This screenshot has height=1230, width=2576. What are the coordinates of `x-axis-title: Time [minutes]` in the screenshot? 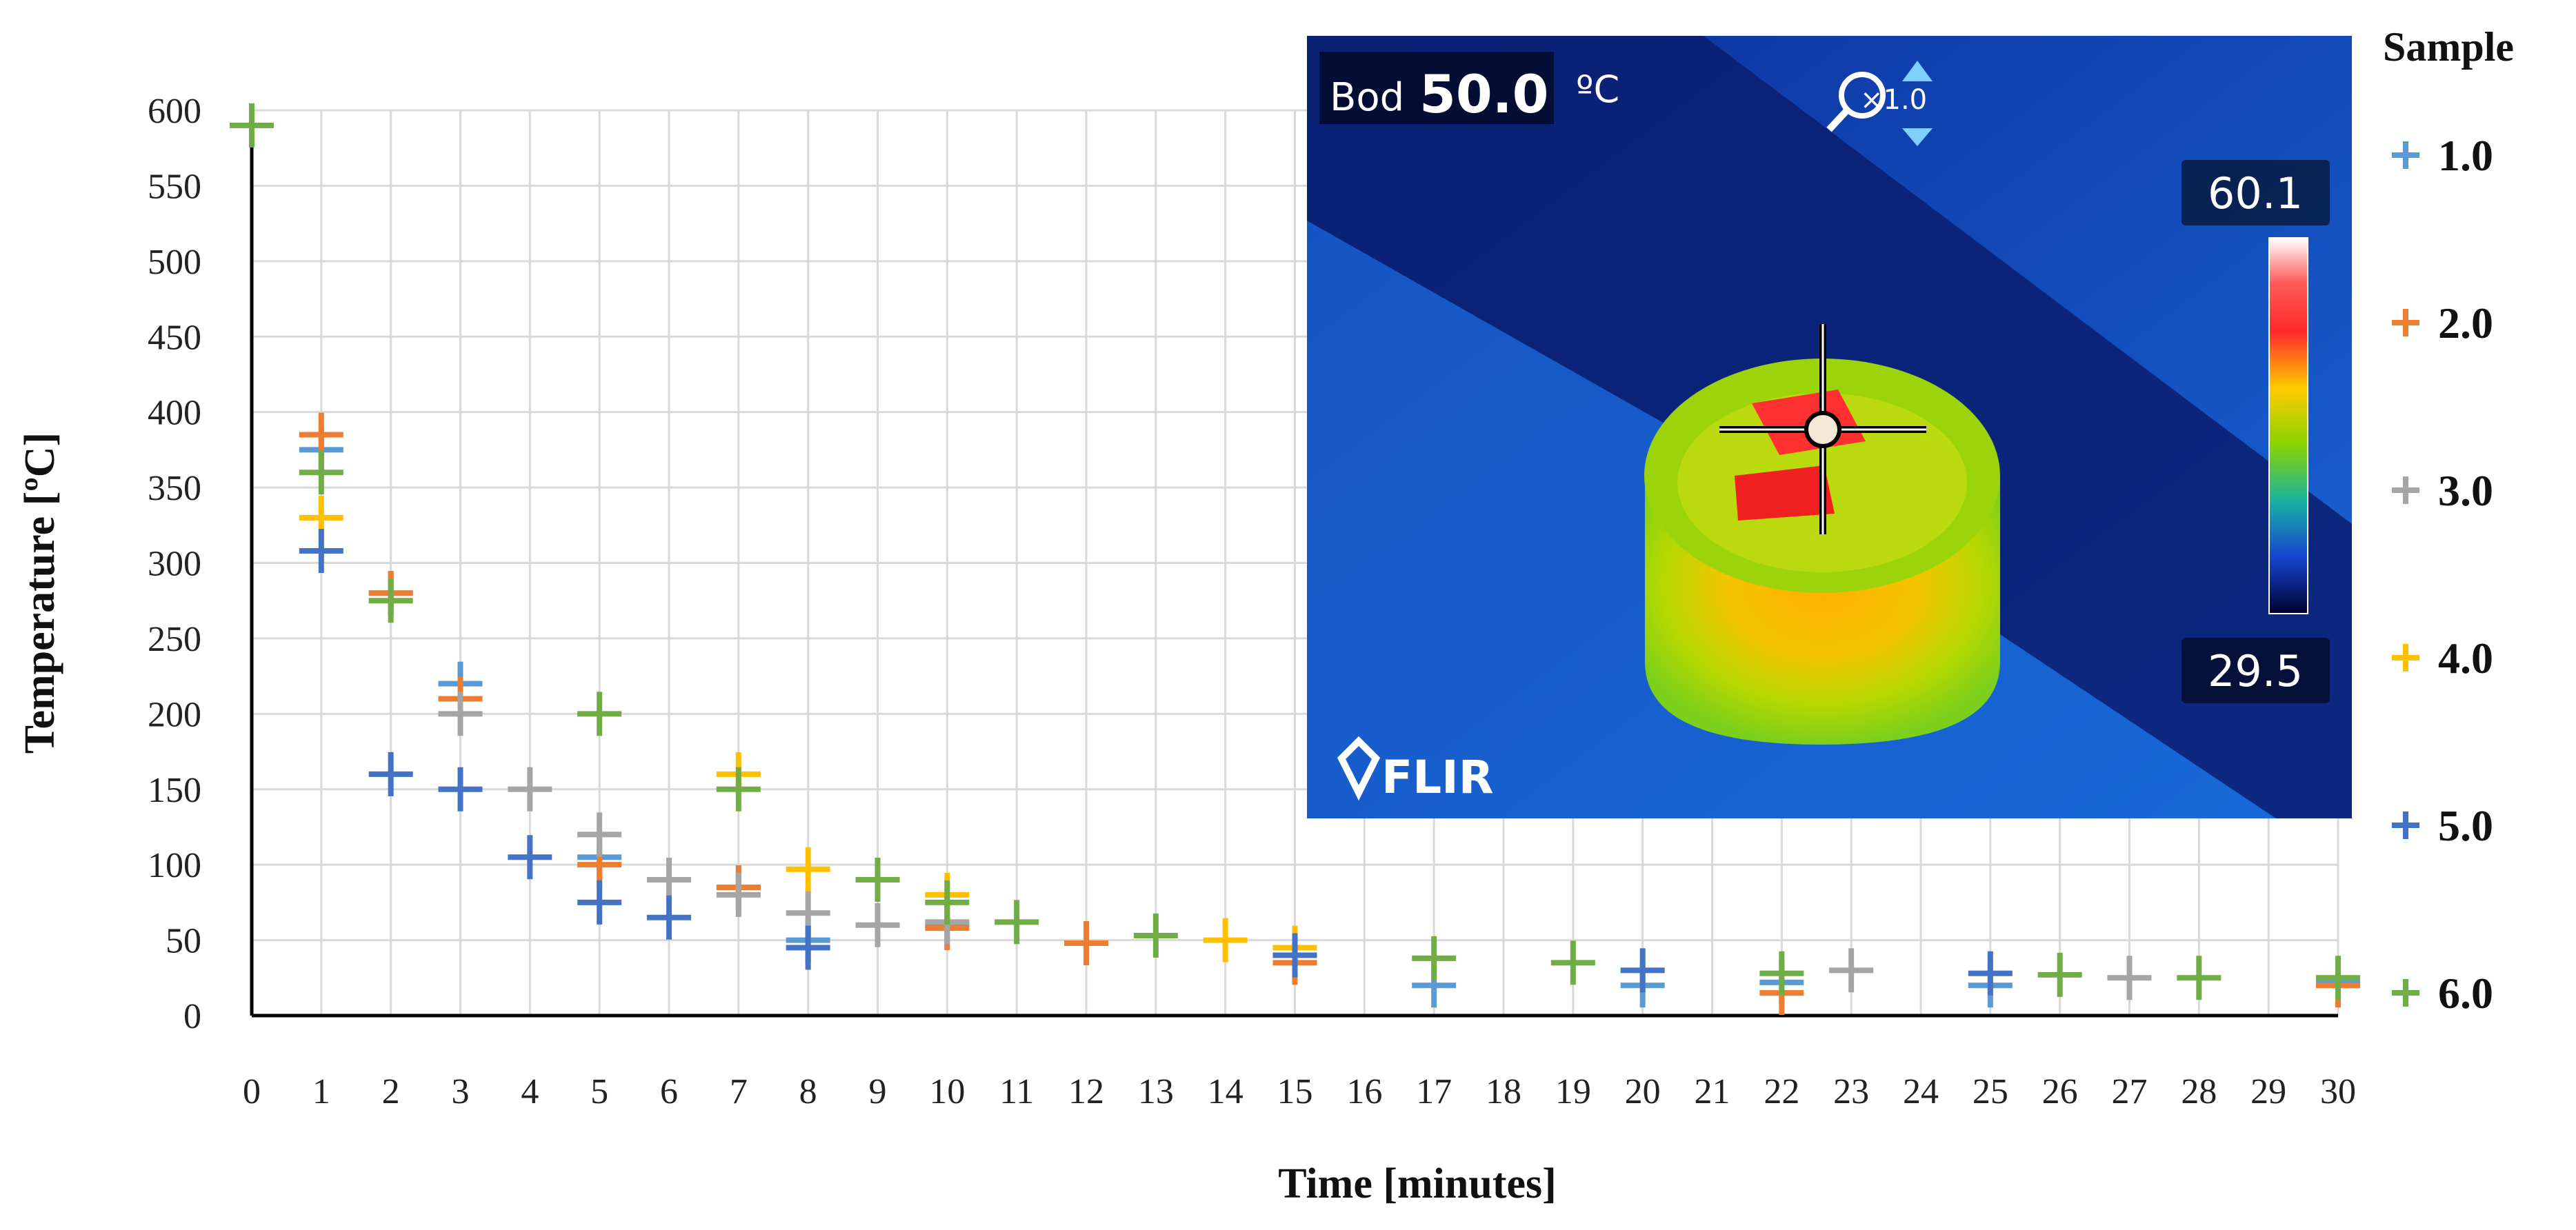 It's located at (1417, 1183).